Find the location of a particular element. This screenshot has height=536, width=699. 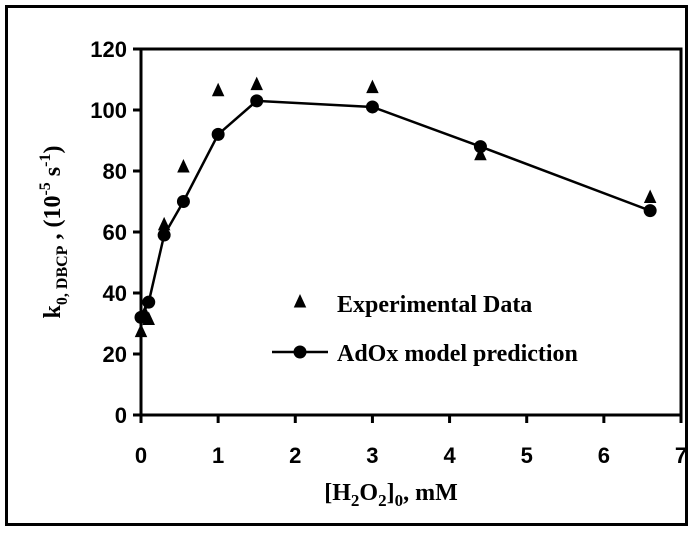

y-tick-label: 120 is located at coordinates (108, 49).